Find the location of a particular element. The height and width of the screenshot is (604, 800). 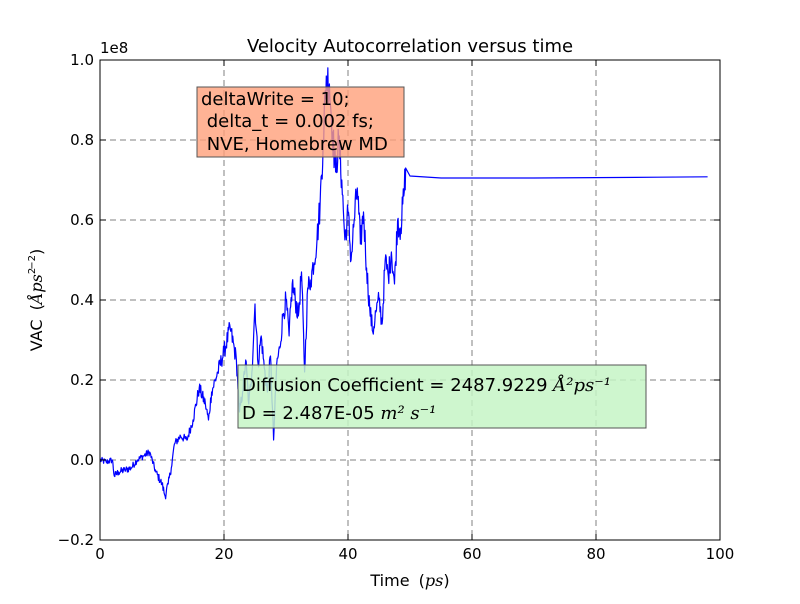

annotation-sim-info-line: deltaWrite = 10; is located at coordinates (275, 99).